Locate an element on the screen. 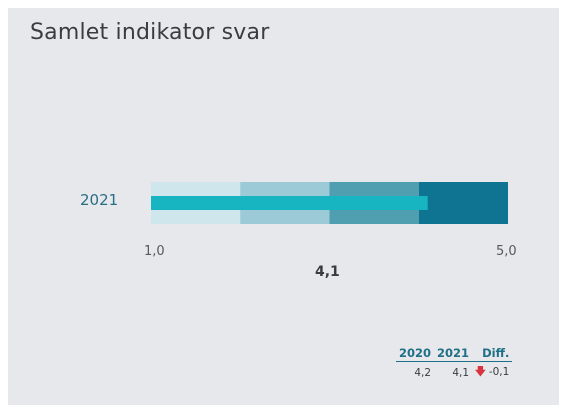 The image size is (567, 413). scale-max-label: 5,0 is located at coordinates (506, 251).